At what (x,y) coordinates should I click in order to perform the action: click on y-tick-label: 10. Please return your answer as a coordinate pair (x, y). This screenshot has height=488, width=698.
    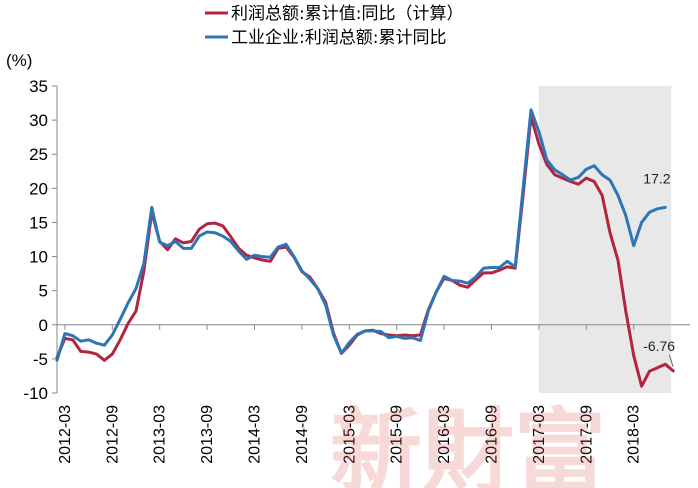
    Looking at the image, I should click on (38, 257).